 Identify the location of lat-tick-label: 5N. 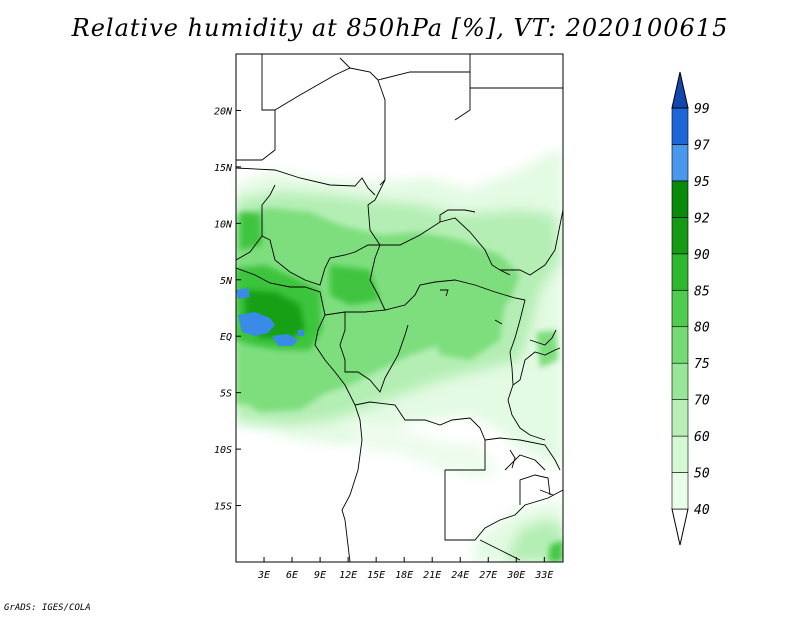
(226, 281).